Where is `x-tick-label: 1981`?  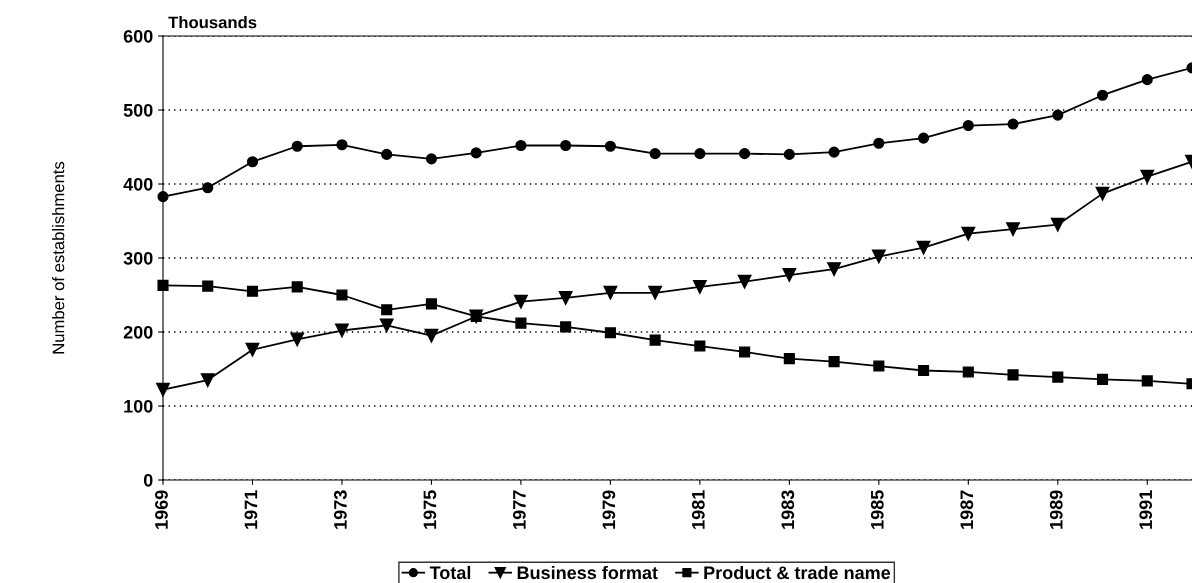 x-tick-label: 1981 is located at coordinates (698, 509).